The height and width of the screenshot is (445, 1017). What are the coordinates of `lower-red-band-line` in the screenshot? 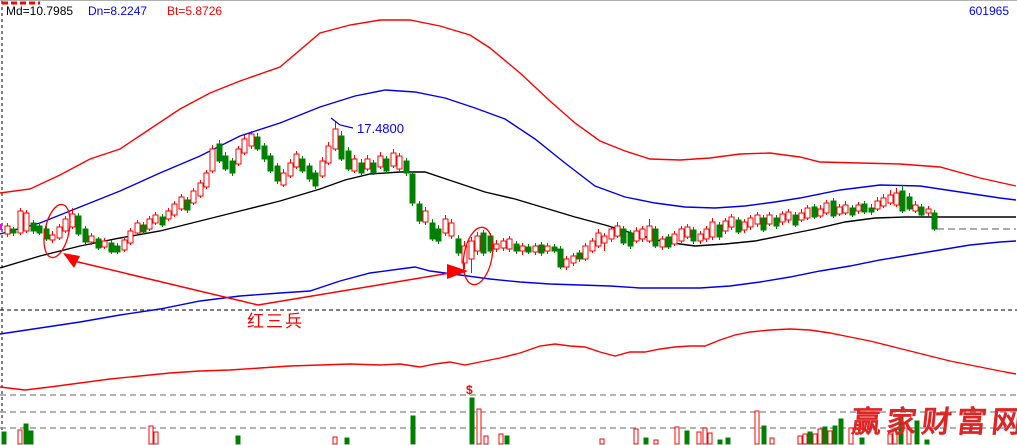 It's located at (508, 359).